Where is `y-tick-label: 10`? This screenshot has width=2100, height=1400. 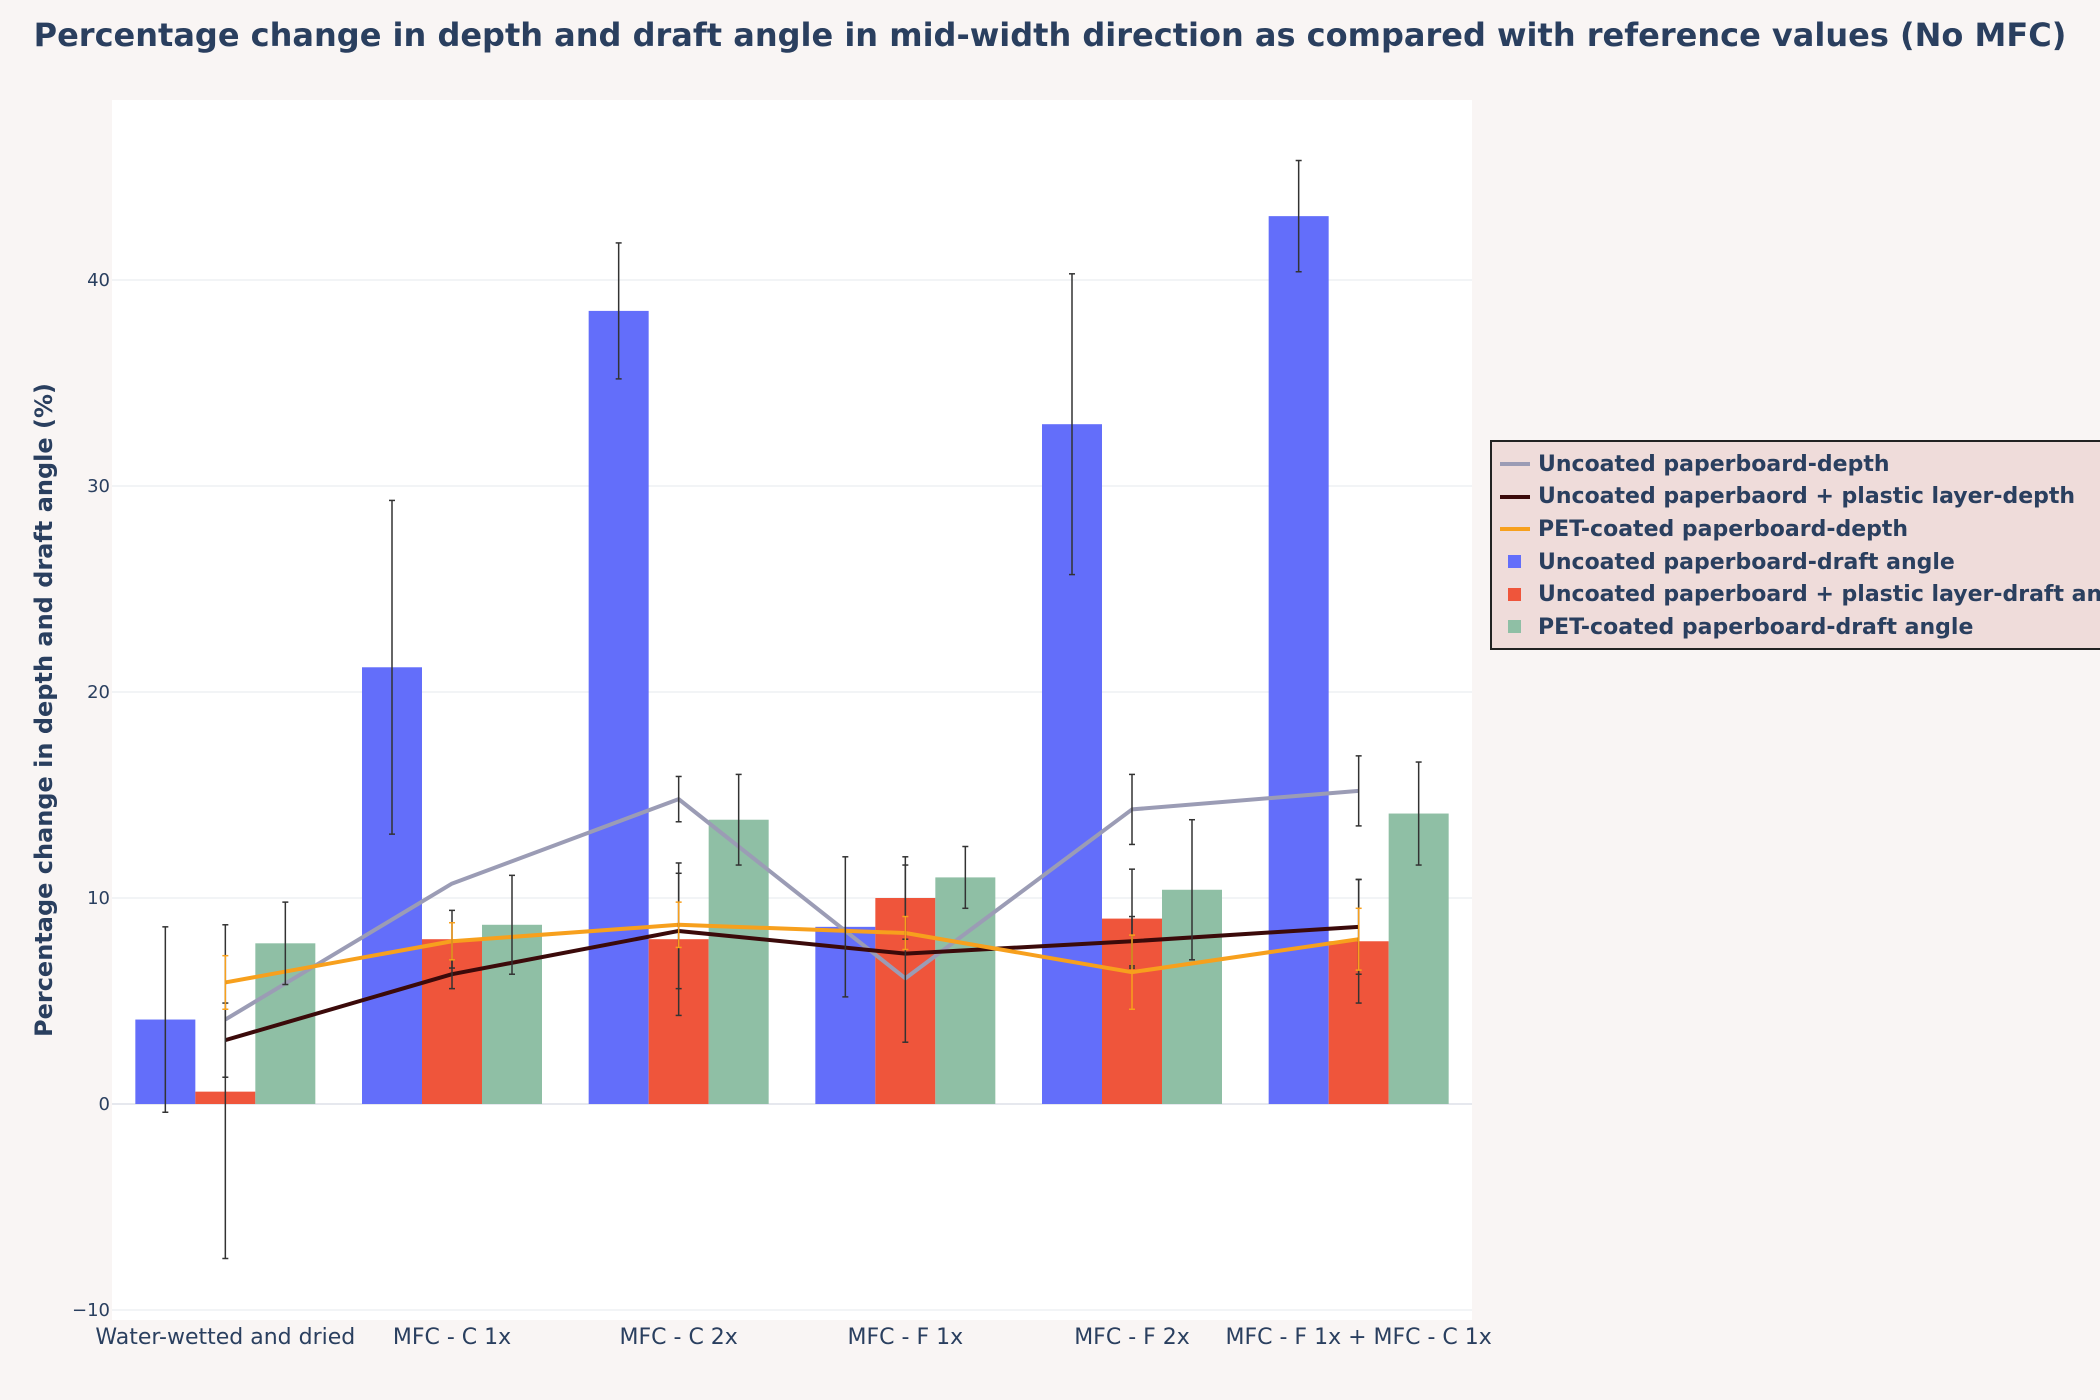 y-tick-label: 10 is located at coordinates (98, 898).